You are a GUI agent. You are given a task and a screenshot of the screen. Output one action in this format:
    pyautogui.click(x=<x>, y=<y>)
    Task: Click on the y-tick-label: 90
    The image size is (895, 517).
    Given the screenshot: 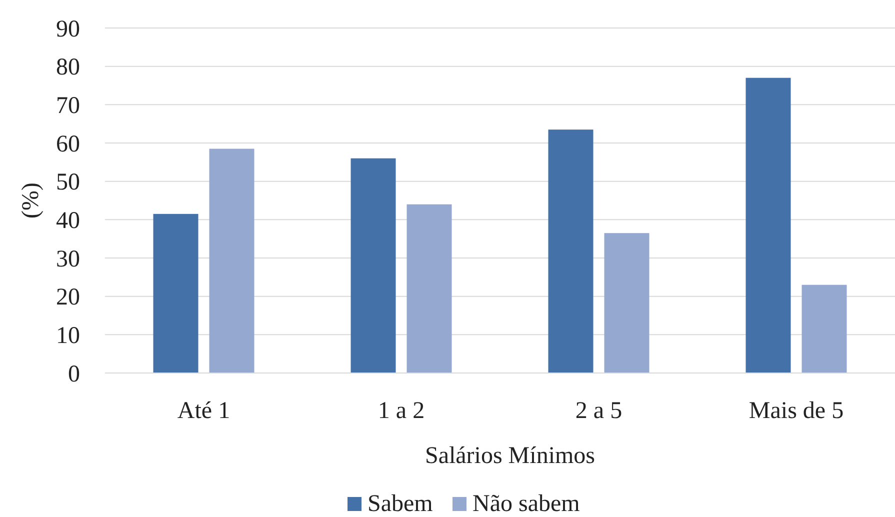 What is the action you would take?
    pyautogui.click(x=68, y=29)
    